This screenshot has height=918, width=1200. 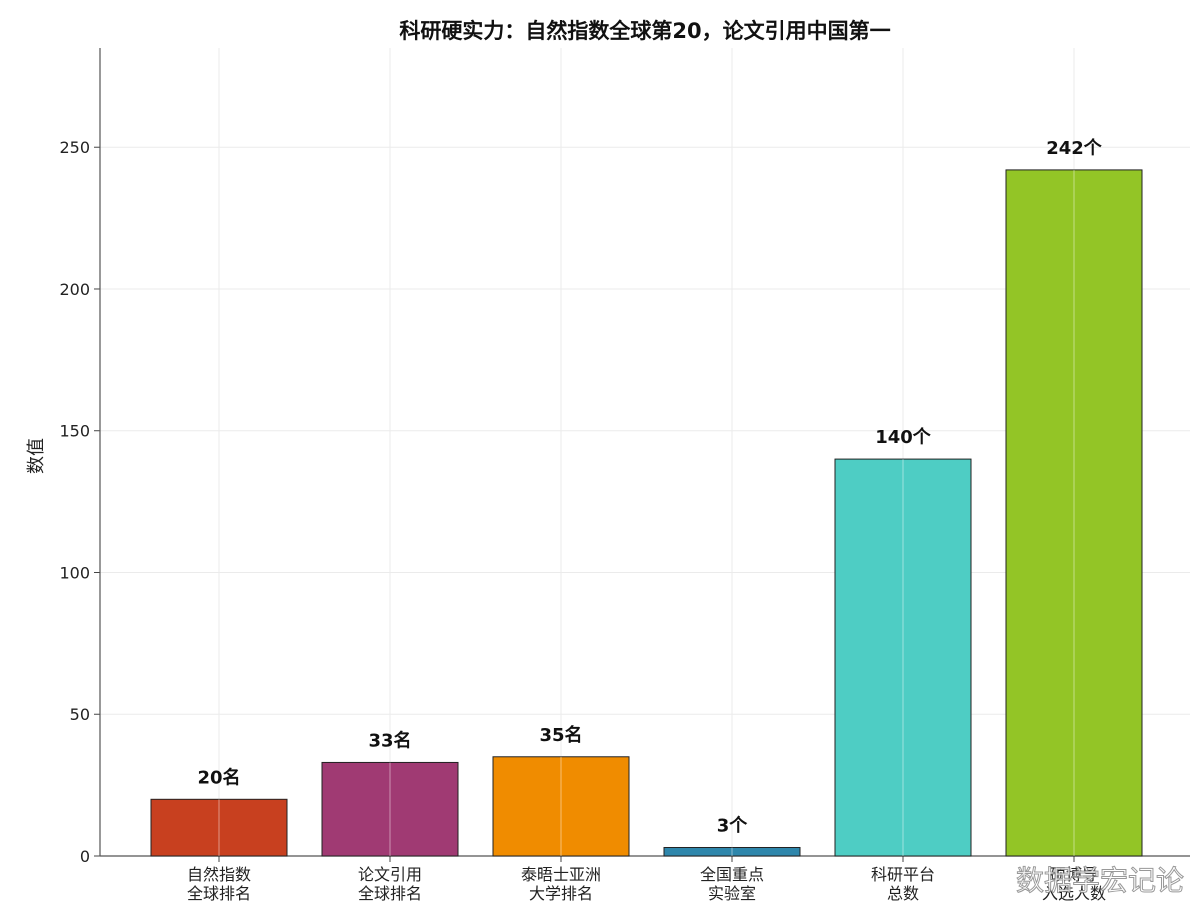 What do you see at coordinates (36, 456) in the screenshot?
I see `y-axis-label: 数值` at bounding box center [36, 456].